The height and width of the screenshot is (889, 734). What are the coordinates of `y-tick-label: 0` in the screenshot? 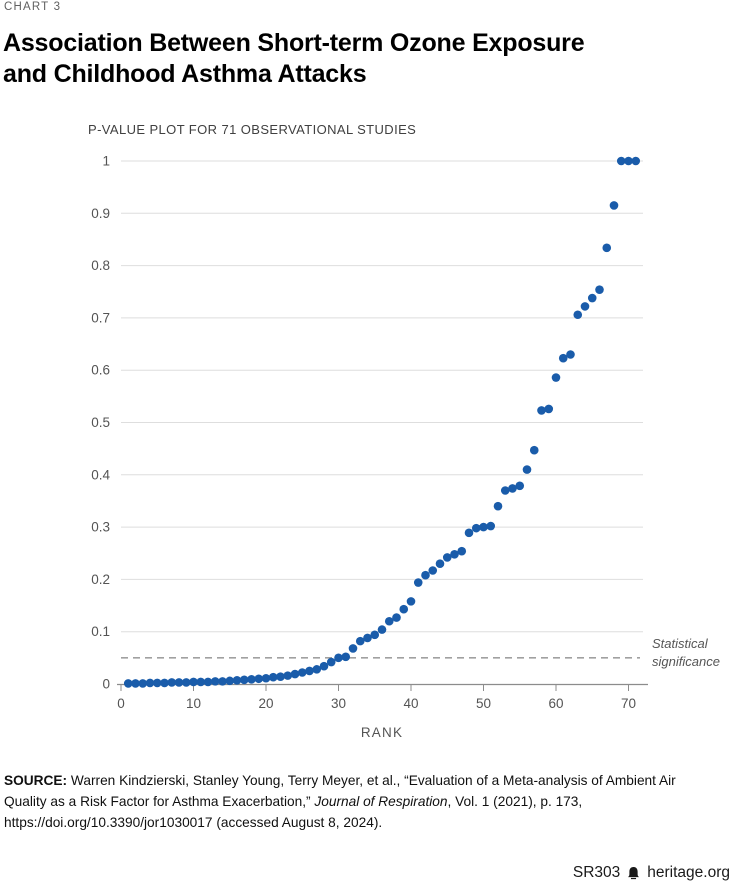 It's located at (106, 684).